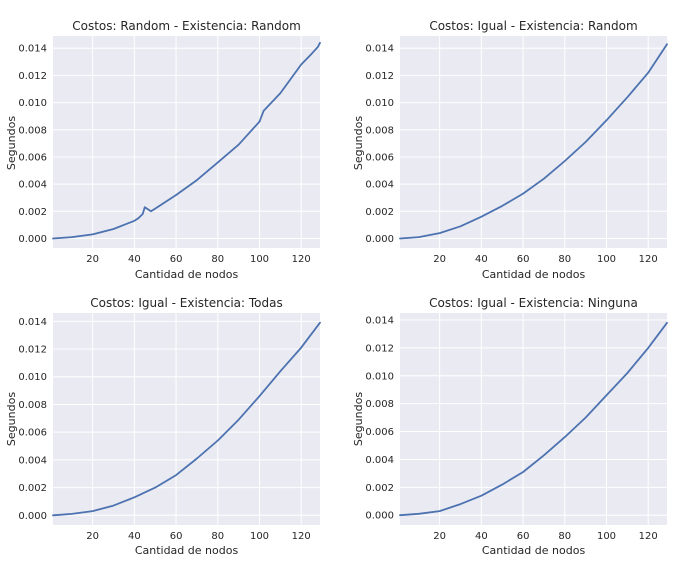 Image resolution: width=674 pixels, height=563 pixels. I want to click on chart-title: Costos: Random - Existencia: Random, so click(186, 26).